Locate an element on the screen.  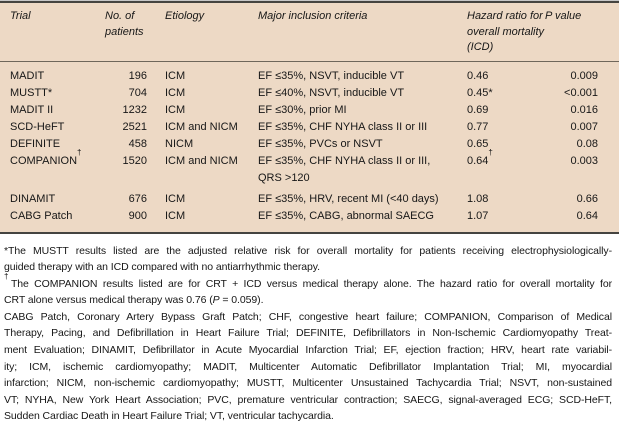
cell-p-value: 0.08 is located at coordinates (582, 144).